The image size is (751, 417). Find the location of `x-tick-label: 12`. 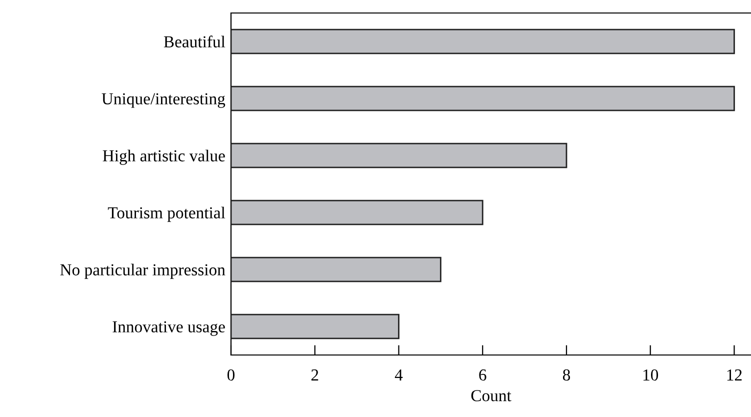

x-tick-label: 12 is located at coordinates (734, 374).